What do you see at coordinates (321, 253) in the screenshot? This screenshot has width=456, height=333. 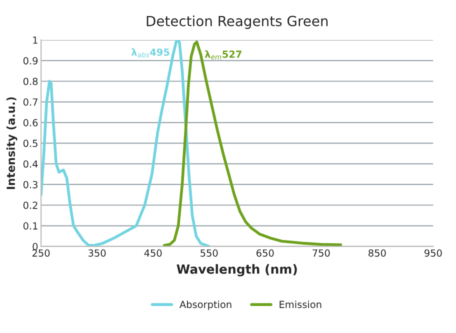 I see `x-tick-label: 750` at bounding box center [321, 253].